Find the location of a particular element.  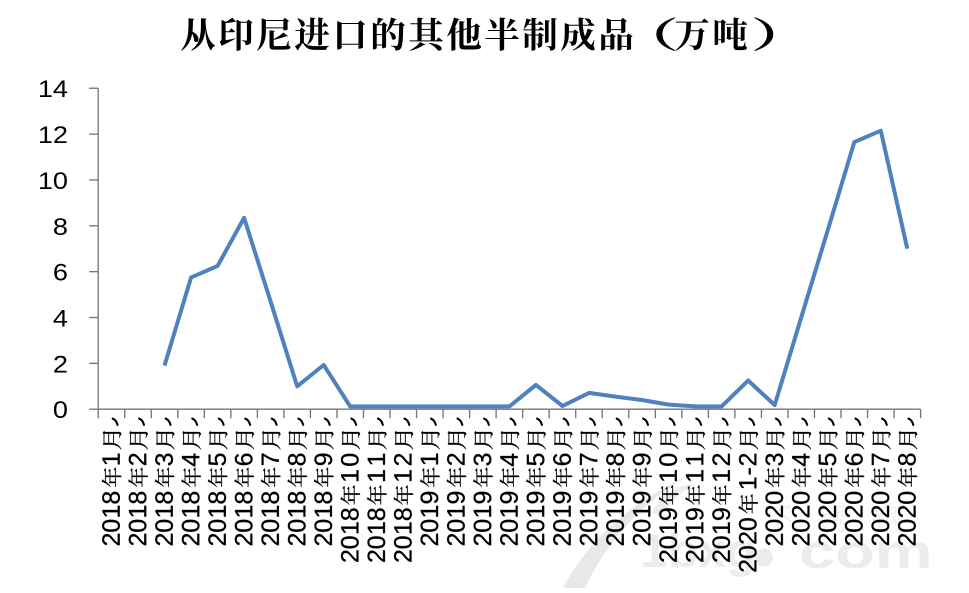

svg-text: 10 is located at coordinates (53, 181).